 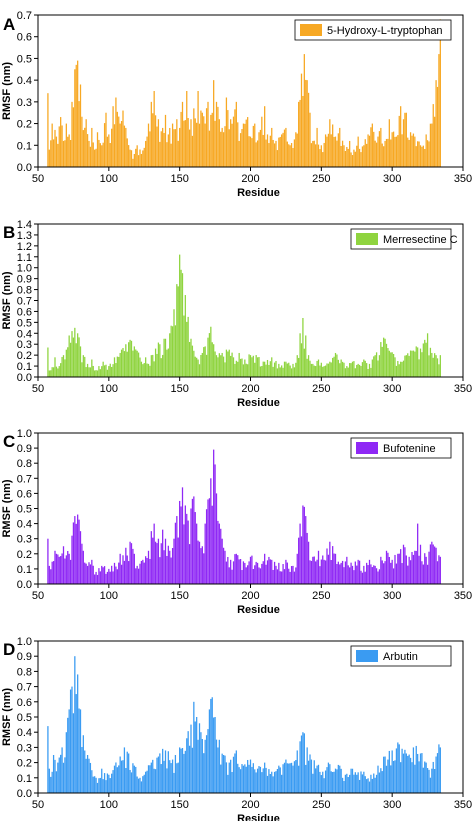 What do you see at coordinates (24, 672) in the screenshot?
I see `y-tick-label: 0.8` at bounding box center [24, 672].